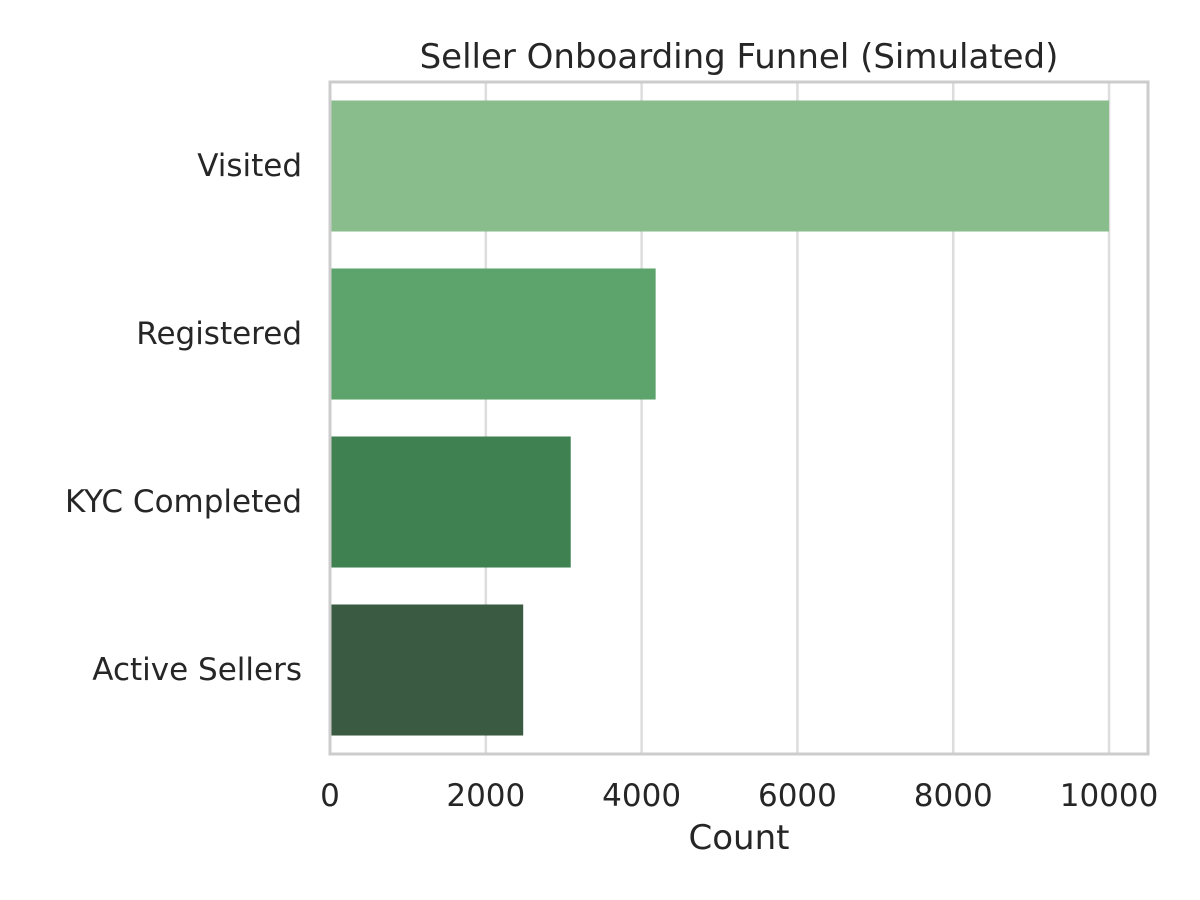  I want to click on x-tick-labels: 0 2000 4000 6000 8000 10000, so click(739, 796).